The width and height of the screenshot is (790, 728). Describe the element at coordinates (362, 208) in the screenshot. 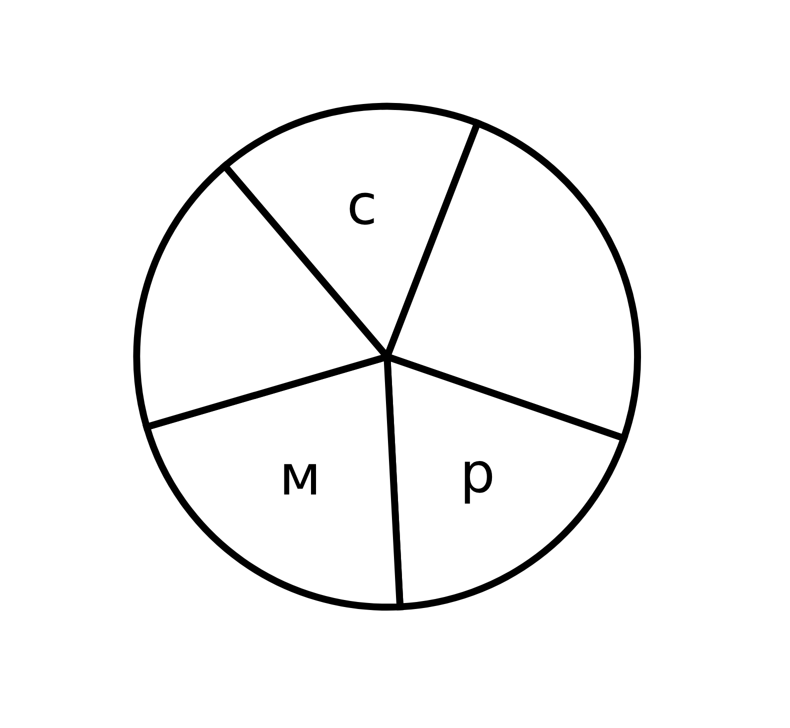

I see `slice-label: c` at that location.